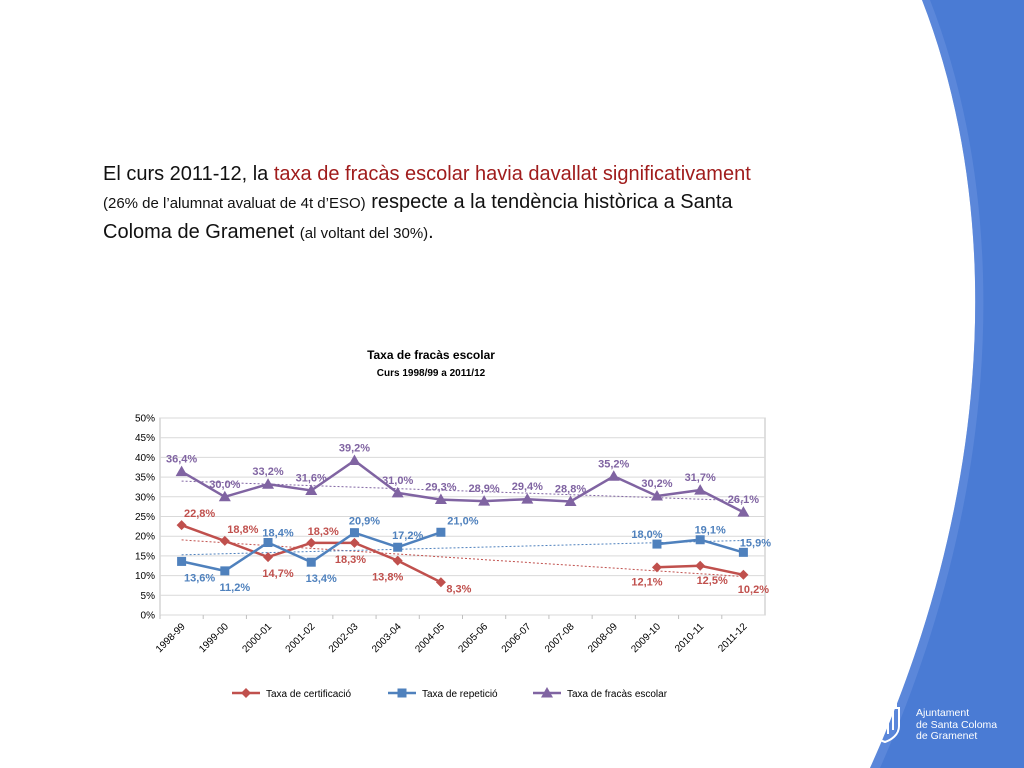  What do you see at coordinates (242, 530) in the screenshot?
I see `data-label: 18,8%` at bounding box center [242, 530].